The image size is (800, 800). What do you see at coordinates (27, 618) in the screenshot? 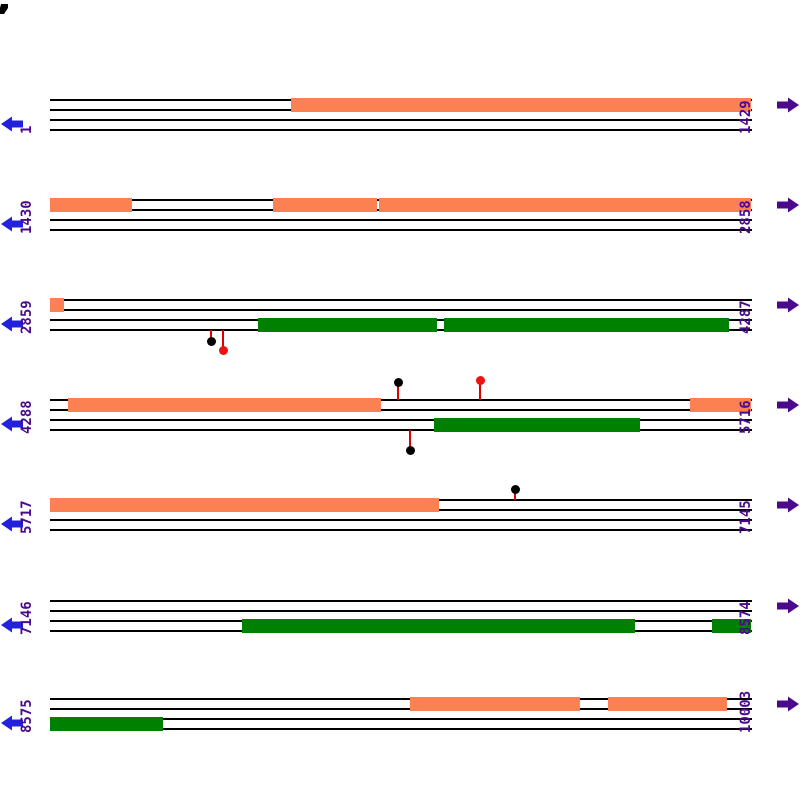
I see `row-start-coordinate-label: 7146` at bounding box center [27, 618].